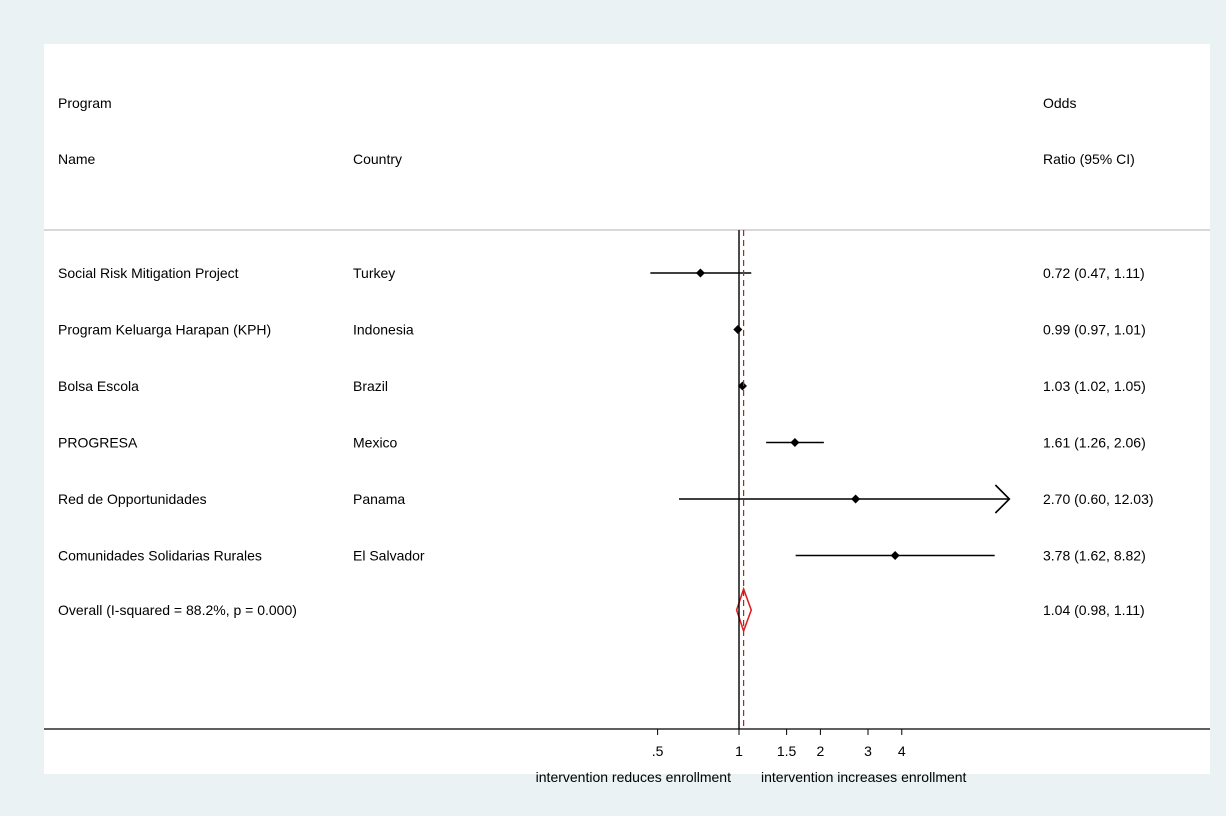 The image size is (1226, 816). Describe the element at coordinates (177, 610) in the screenshot. I see `overall-label: Overall (I-squared = 88.2%, p = 0.000)` at that location.